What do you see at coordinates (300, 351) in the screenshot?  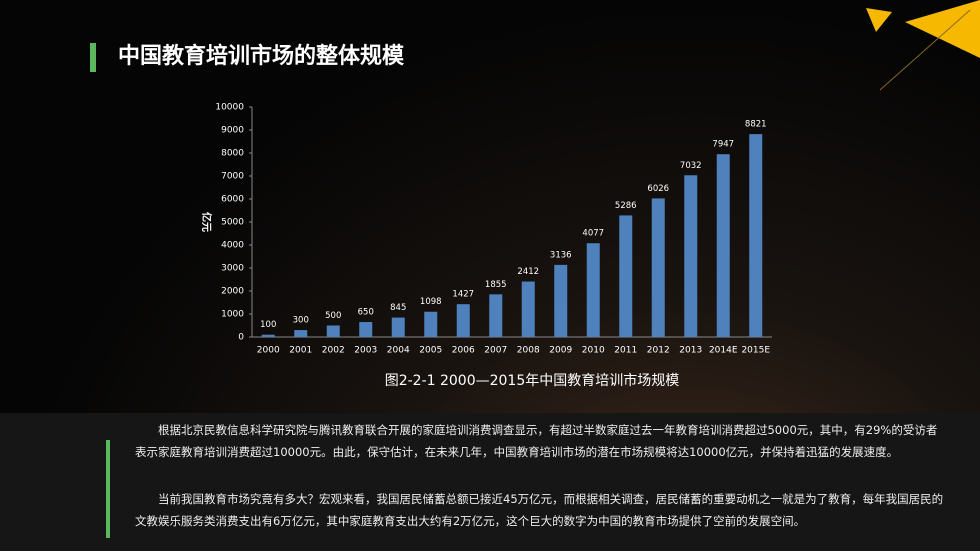 I see `x-tick-label: 2001` at bounding box center [300, 351].